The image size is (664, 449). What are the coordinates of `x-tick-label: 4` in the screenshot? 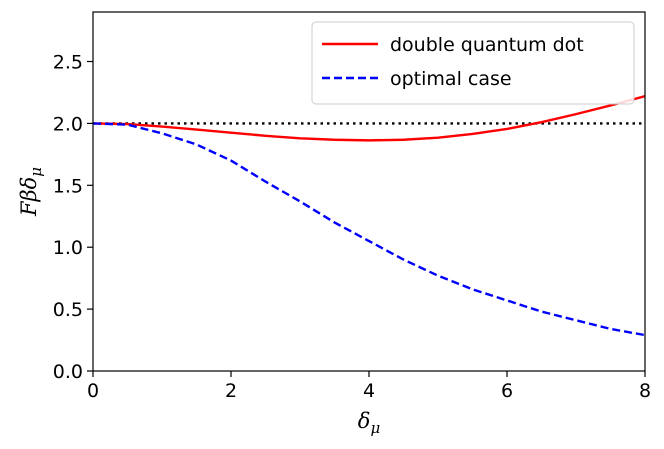 It's located at (369, 391).